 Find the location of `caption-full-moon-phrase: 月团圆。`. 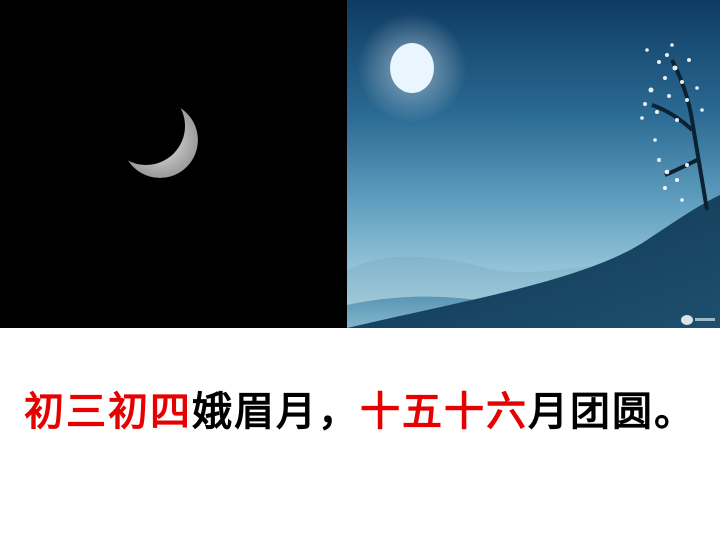

caption-full-moon-phrase: 月团圆。 is located at coordinates (612, 412).